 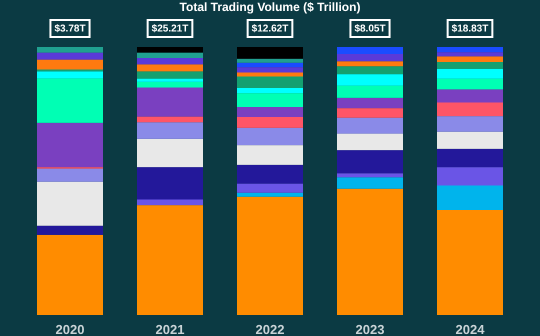 What do you see at coordinates (70, 329) in the screenshot?
I see `x-tick-label: 2020` at bounding box center [70, 329].